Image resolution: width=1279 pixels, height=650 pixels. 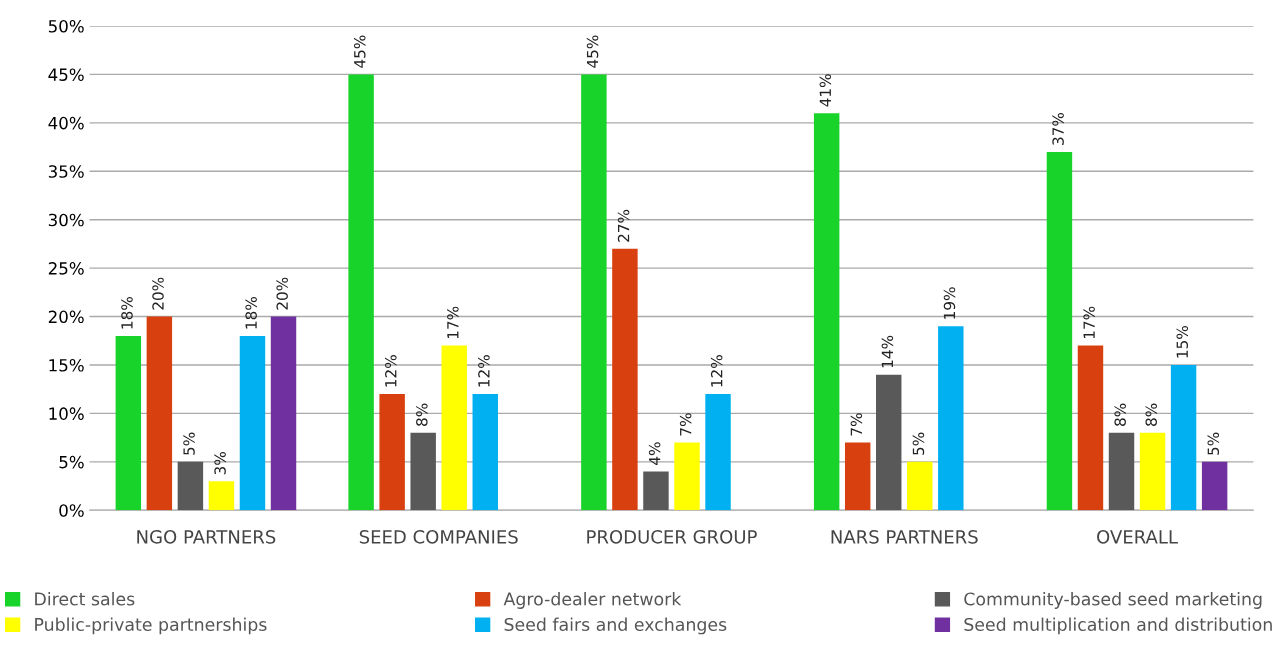 What do you see at coordinates (887, 351) in the screenshot?
I see `data-label: 14%` at bounding box center [887, 351].